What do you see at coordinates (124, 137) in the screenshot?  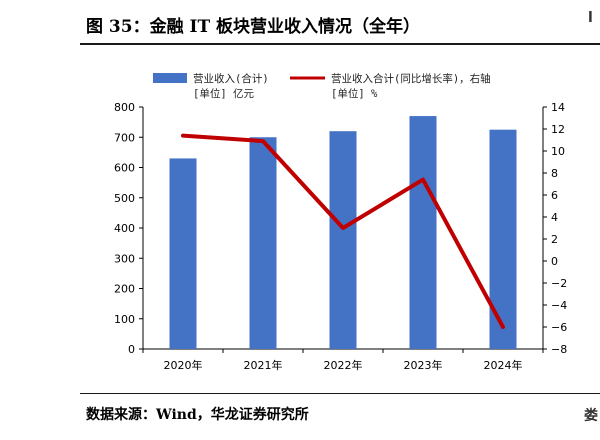 I see `y-left-tick-label: 700` at bounding box center [124, 137].